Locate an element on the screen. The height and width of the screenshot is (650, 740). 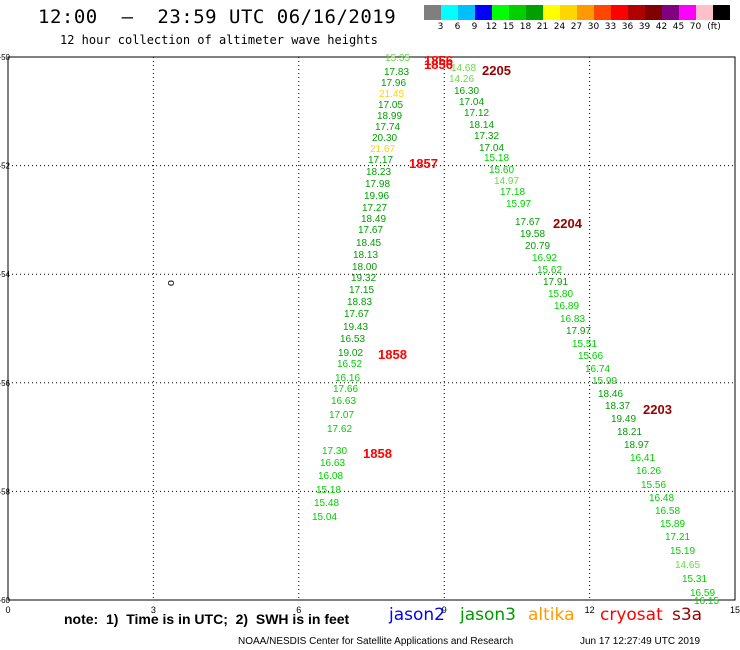
track-left-value: 15.18 is located at coordinates (328, 490).